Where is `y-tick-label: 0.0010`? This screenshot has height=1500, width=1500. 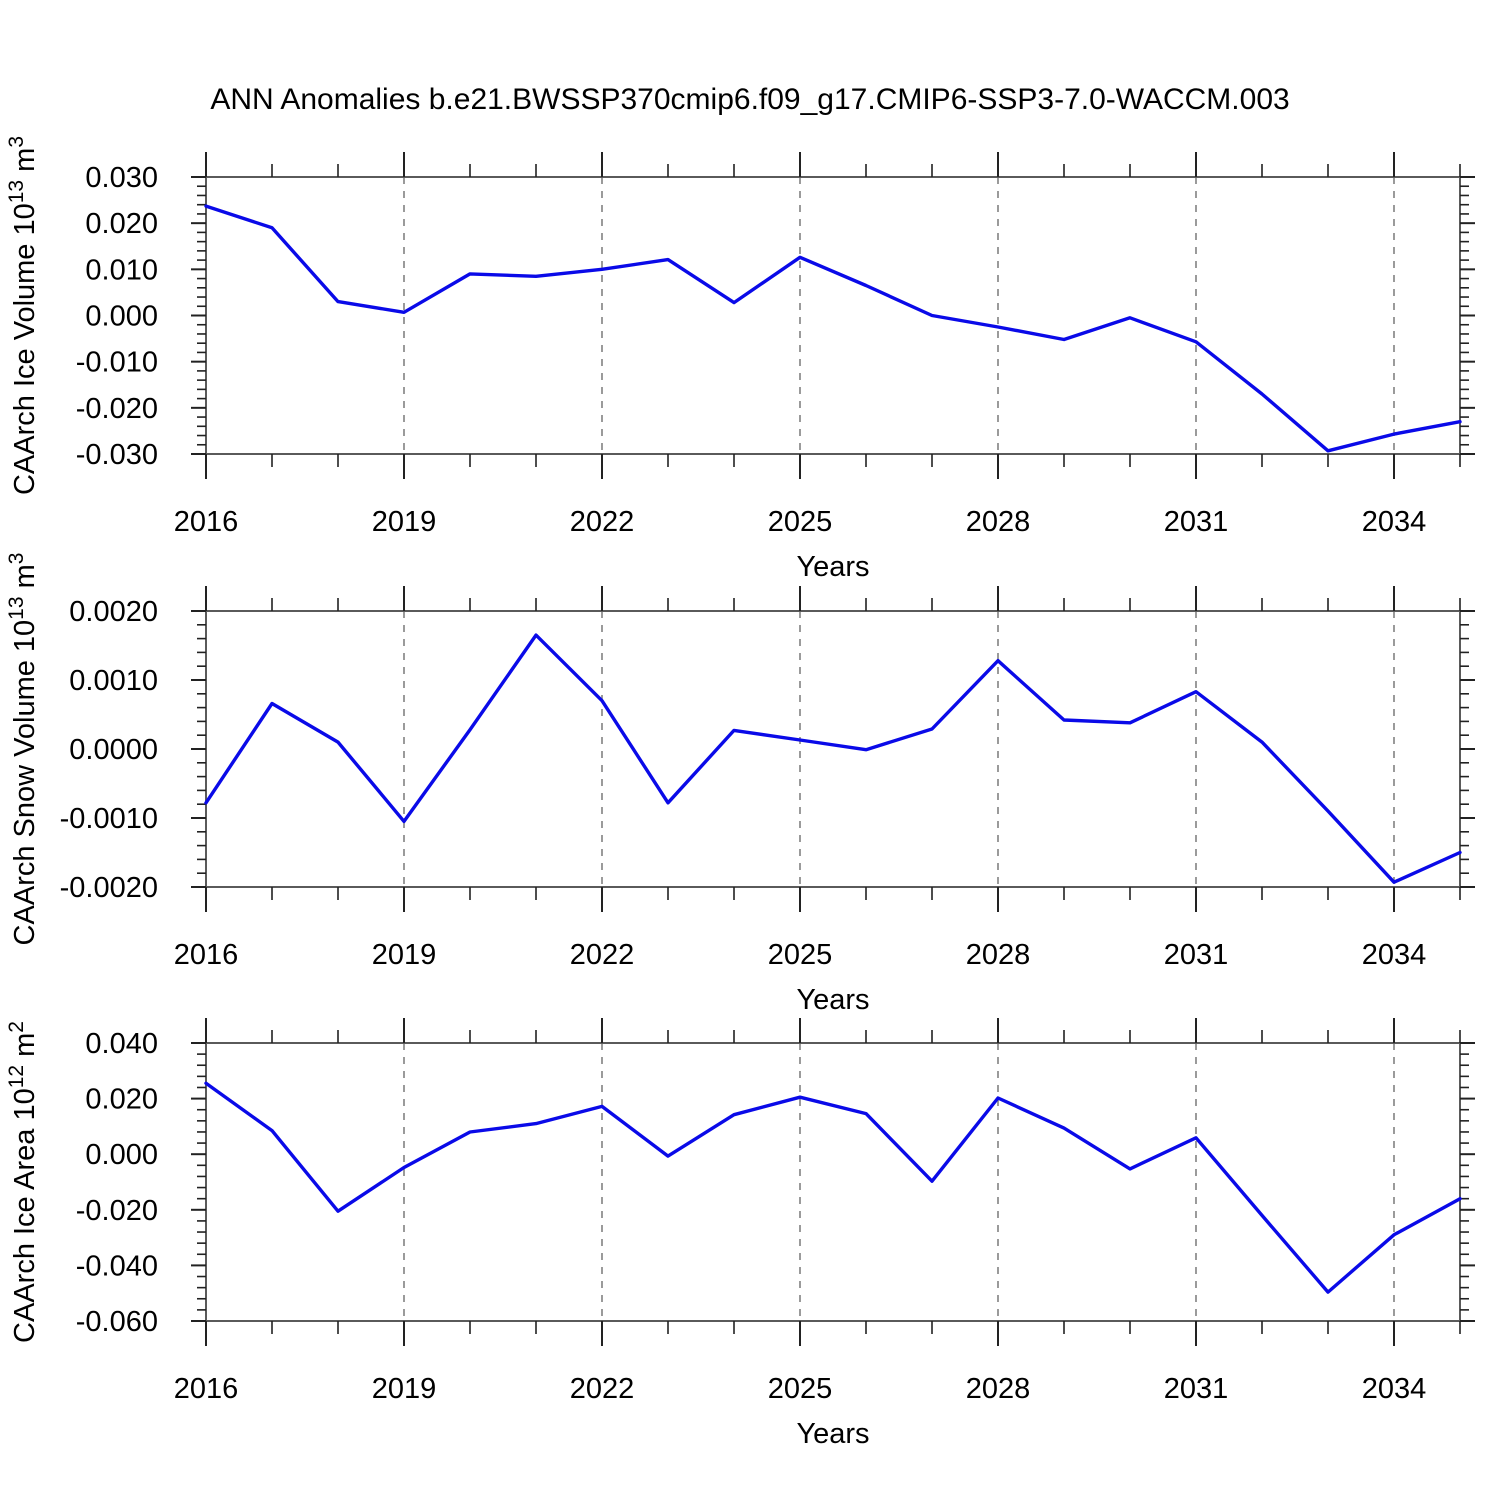
y-tick-label: 0.0010 is located at coordinates (113, 681).